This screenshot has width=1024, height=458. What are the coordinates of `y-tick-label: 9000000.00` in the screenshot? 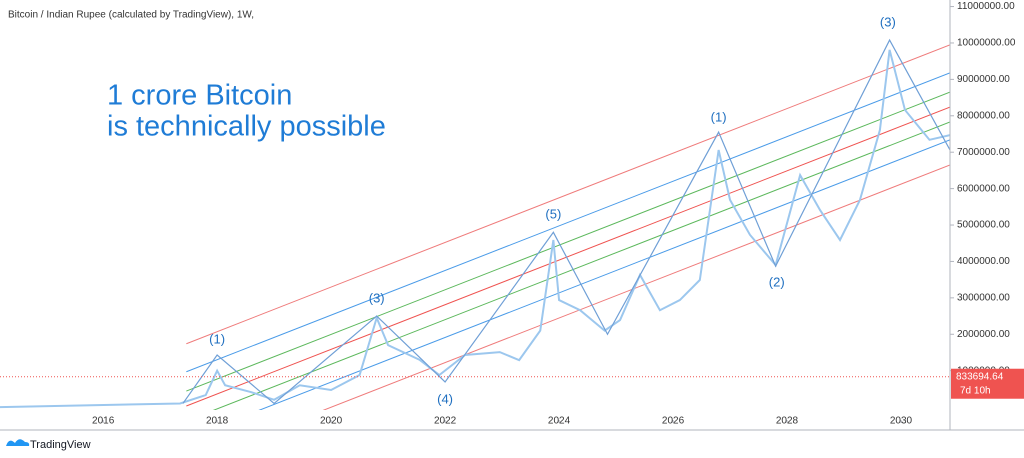 It's located at (983, 79).